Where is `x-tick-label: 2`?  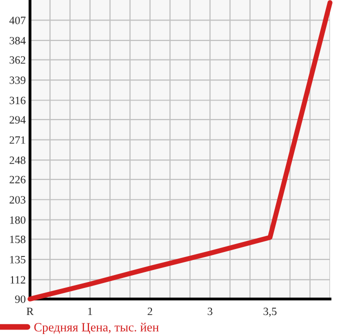 x-tick-label: 2 is located at coordinates (150, 312).